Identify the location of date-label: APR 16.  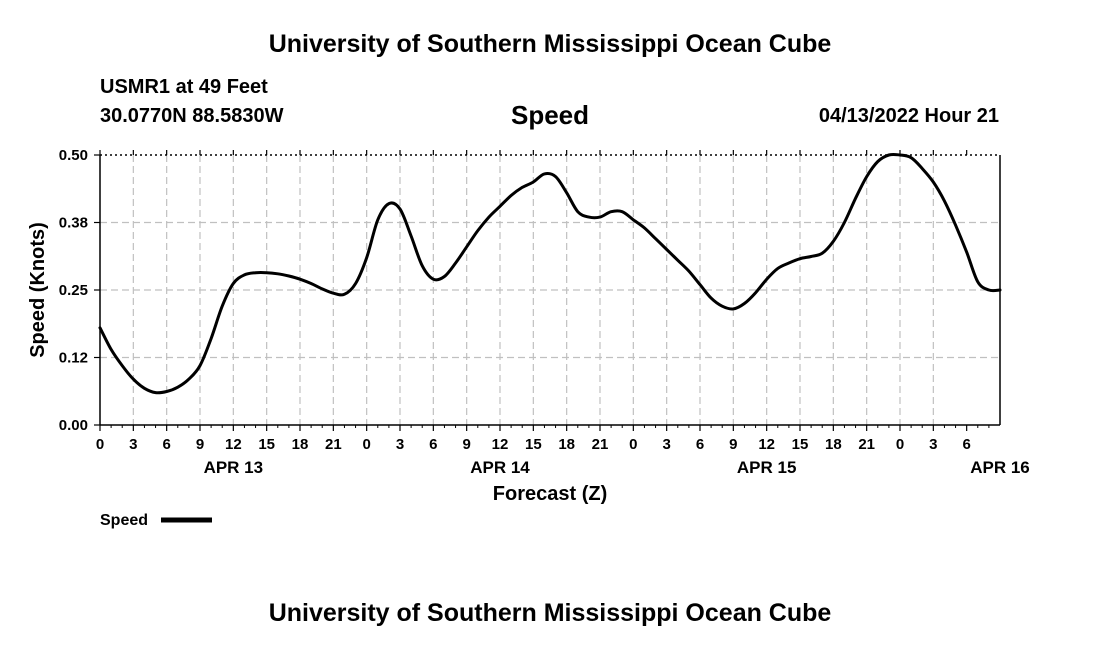
(1000, 467).